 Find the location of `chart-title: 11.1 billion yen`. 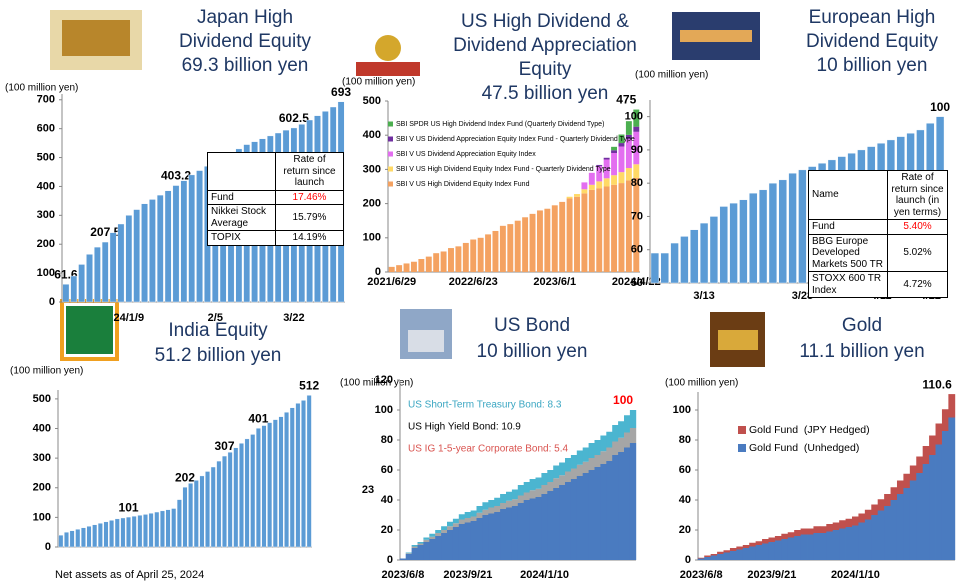

chart-title: 11.1 billion yen is located at coordinates (861, 351).